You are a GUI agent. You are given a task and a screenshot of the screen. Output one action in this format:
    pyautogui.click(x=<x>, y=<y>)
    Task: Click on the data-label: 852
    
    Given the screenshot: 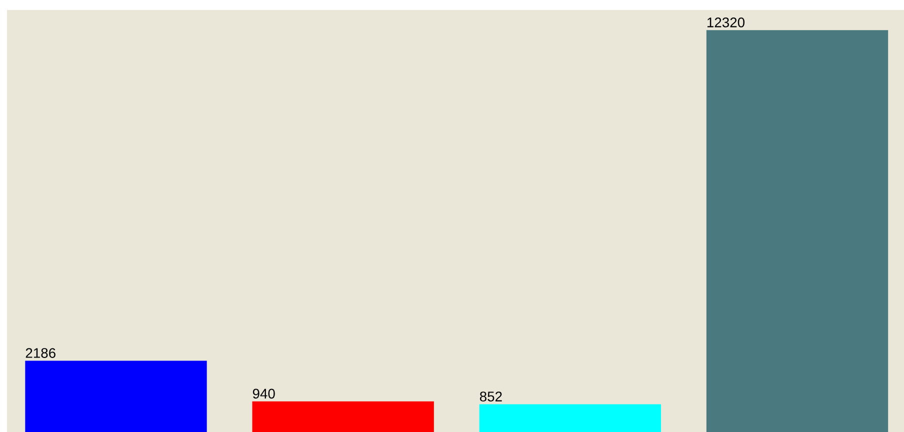 What is the action you would take?
    pyautogui.click(x=491, y=397)
    